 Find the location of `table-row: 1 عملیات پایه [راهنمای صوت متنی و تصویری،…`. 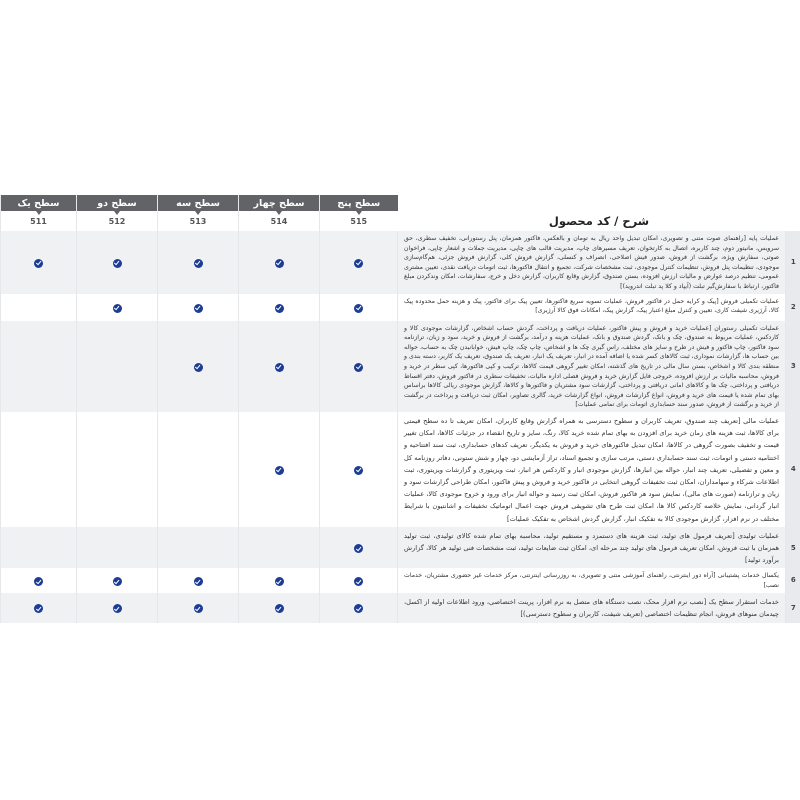

table-row: 1 عملیات پایه [راهنمای صوت متنی و تصویری،… is located at coordinates (400, 262).